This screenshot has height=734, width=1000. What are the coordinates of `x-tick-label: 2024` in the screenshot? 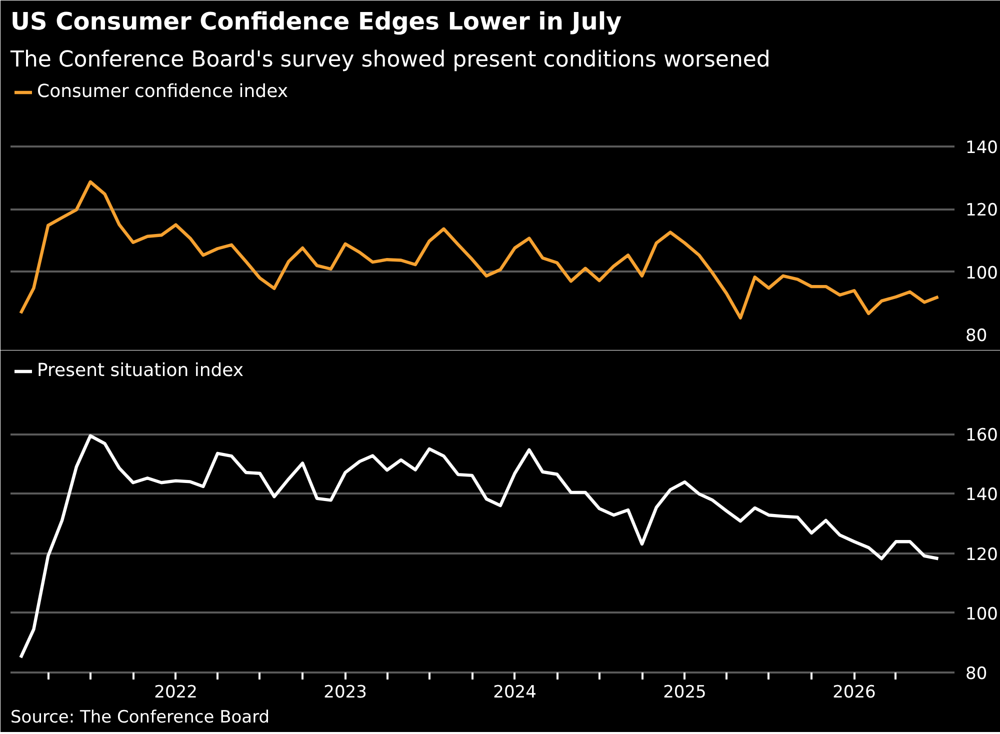 It's located at (514, 692).